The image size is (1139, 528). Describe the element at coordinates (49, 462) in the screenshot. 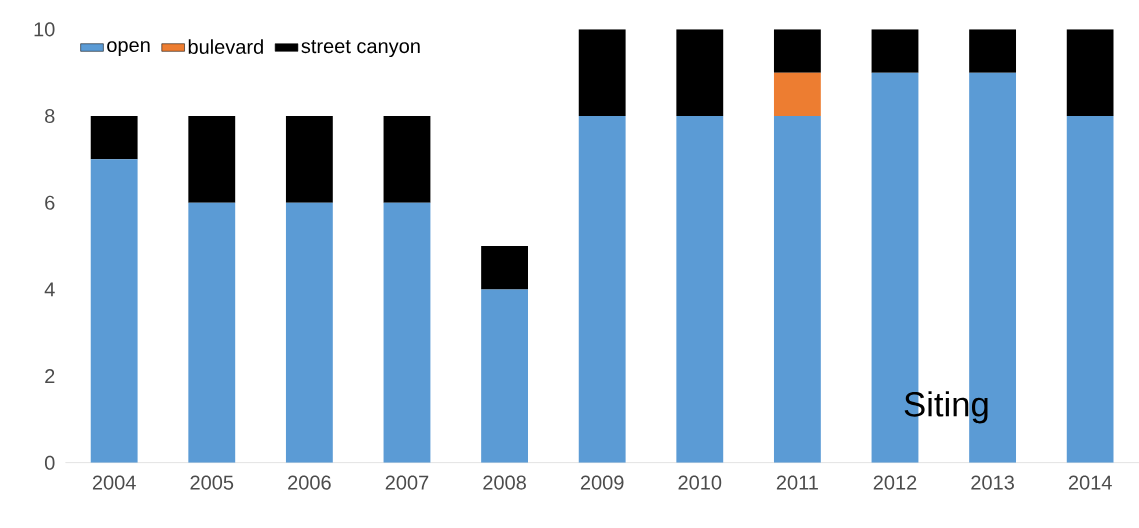

I see `y-tick-label: 0` at that location.